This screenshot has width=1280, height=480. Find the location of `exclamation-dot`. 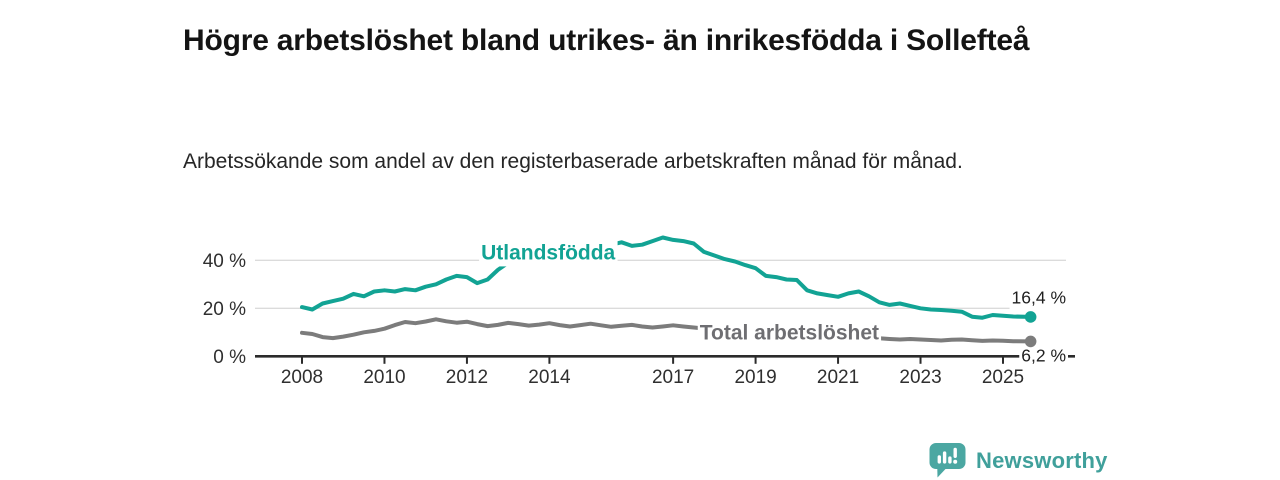

exclamation-dot is located at coordinates (955, 461).